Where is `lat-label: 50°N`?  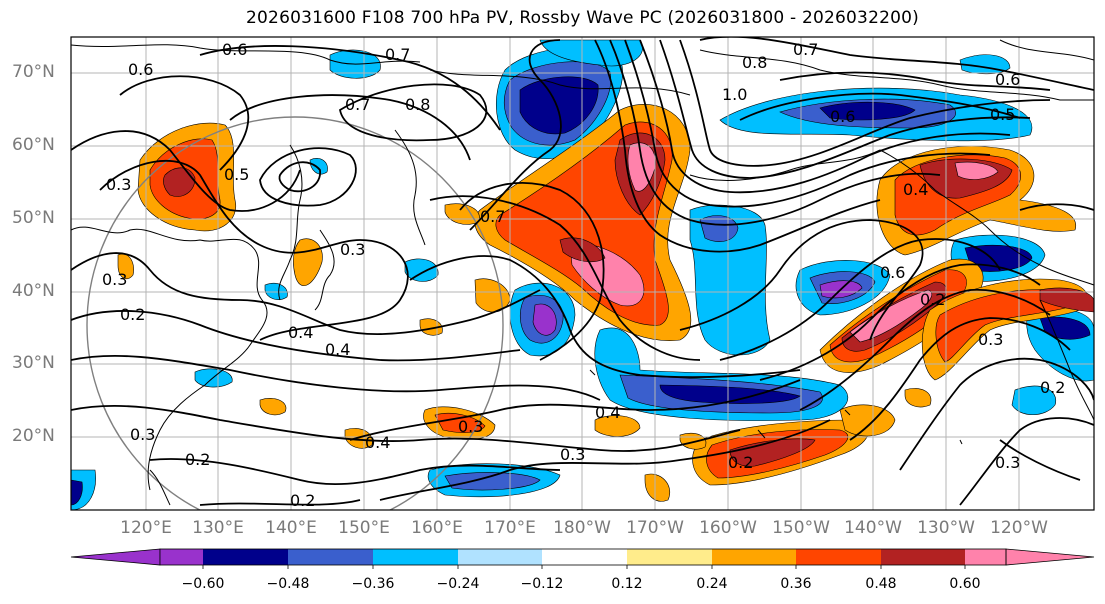
lat-label: 50°N is located at coordinates (33, 218).